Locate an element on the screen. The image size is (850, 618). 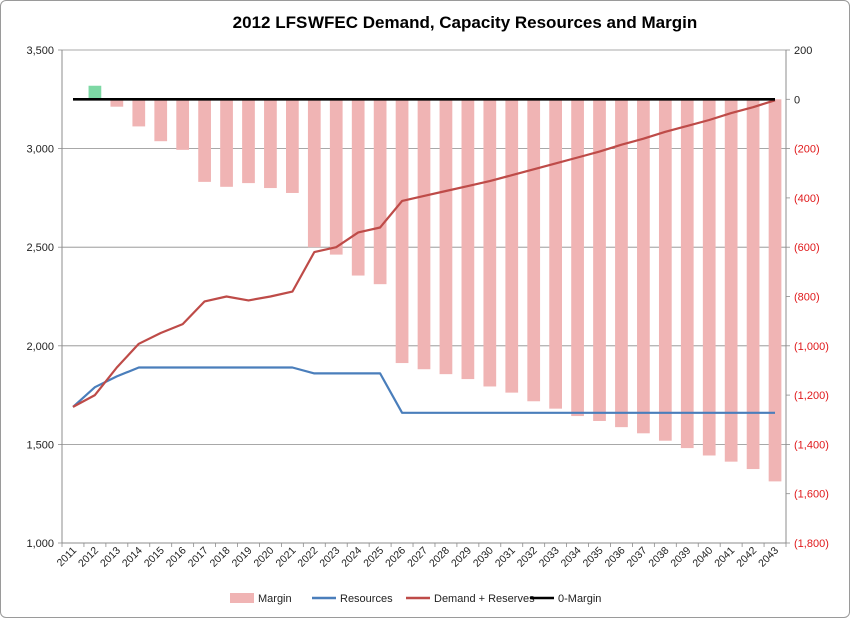
x-tick-label: 2042 is located at coordinates (746, 557).